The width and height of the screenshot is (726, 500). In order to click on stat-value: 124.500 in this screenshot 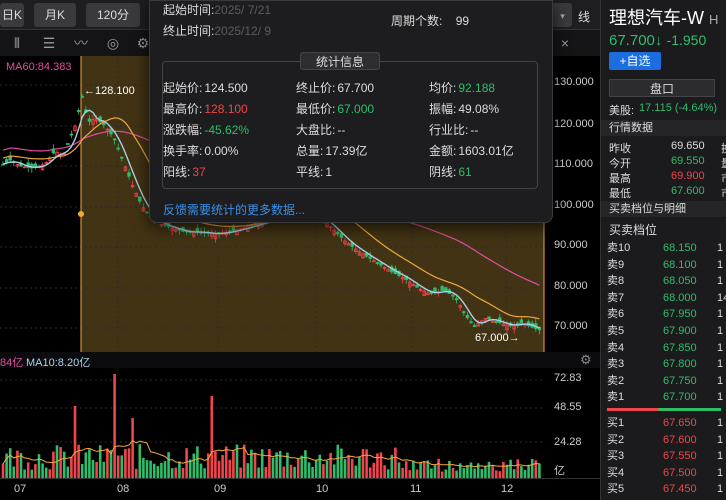, I will do `click(226, 88)`.